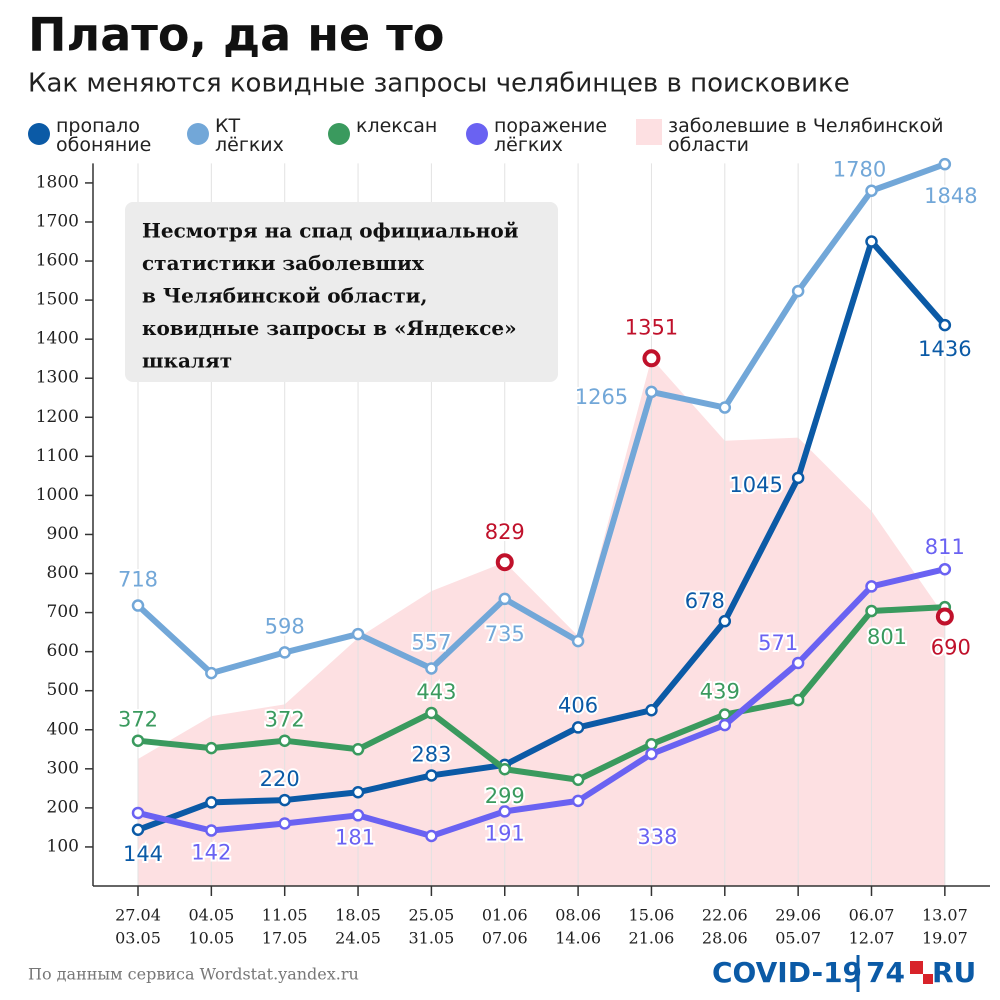  Describe the element at coordinates (944, 349) in the screenshot. I see `value-label: 1436` at that location.